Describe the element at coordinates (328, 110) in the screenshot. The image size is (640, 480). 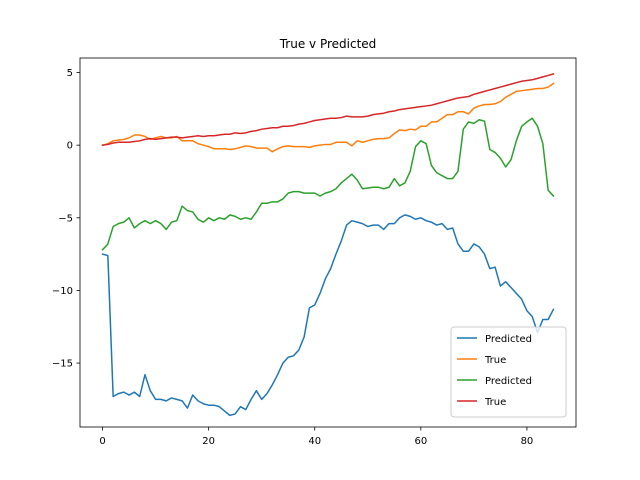
I see `series-line-3-true` at that location.